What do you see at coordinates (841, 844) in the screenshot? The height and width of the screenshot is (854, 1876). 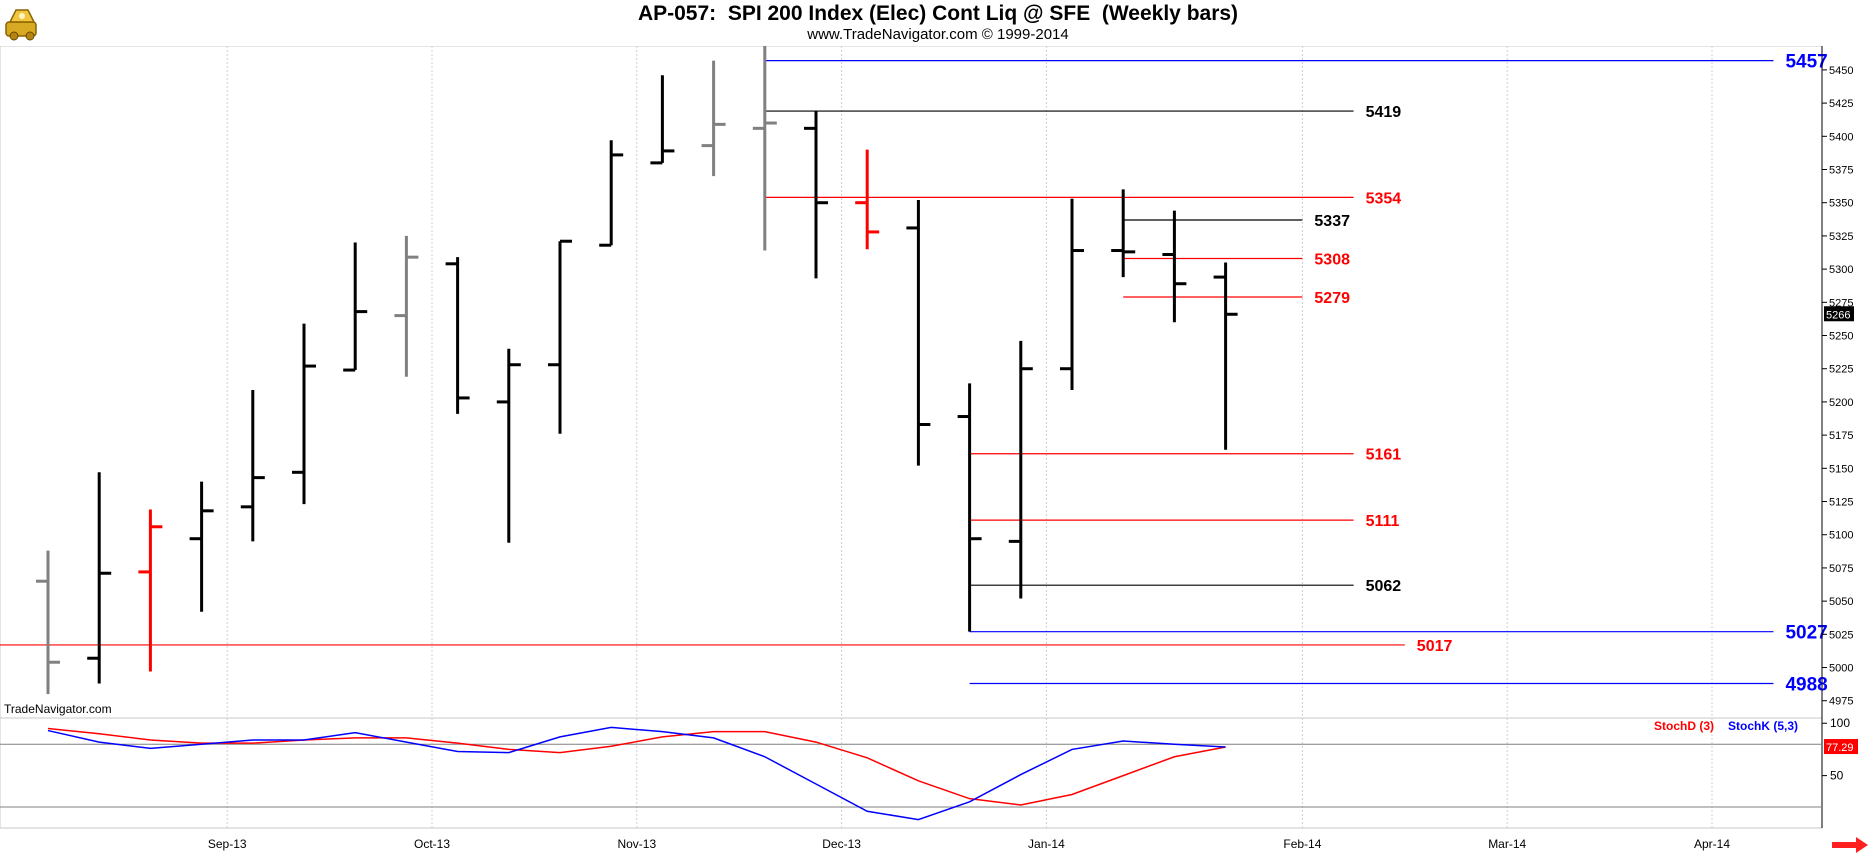 I see `x-tick-label: Dec-13` at bounding box center [841, 844].